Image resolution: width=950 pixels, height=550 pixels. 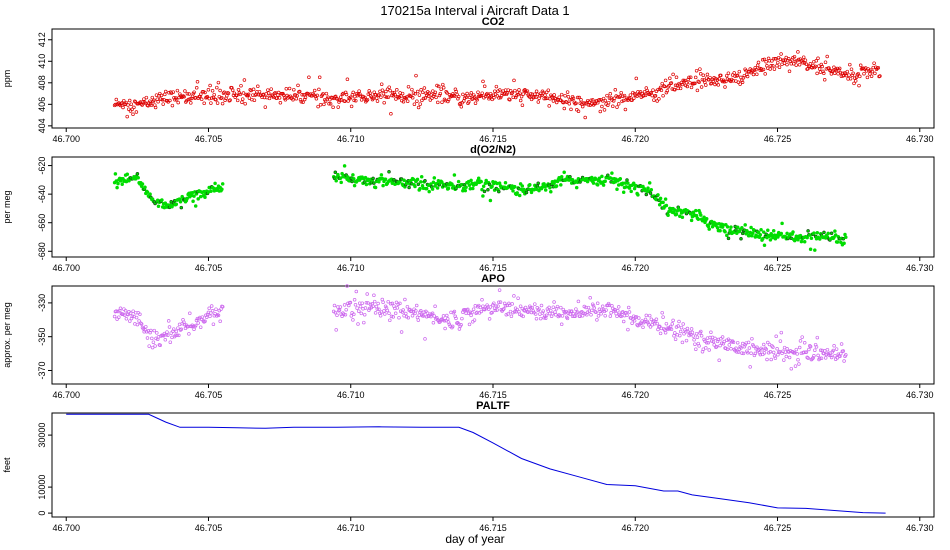 I want to click on x-tick-label: 46.710, so click(x=351, y=528).